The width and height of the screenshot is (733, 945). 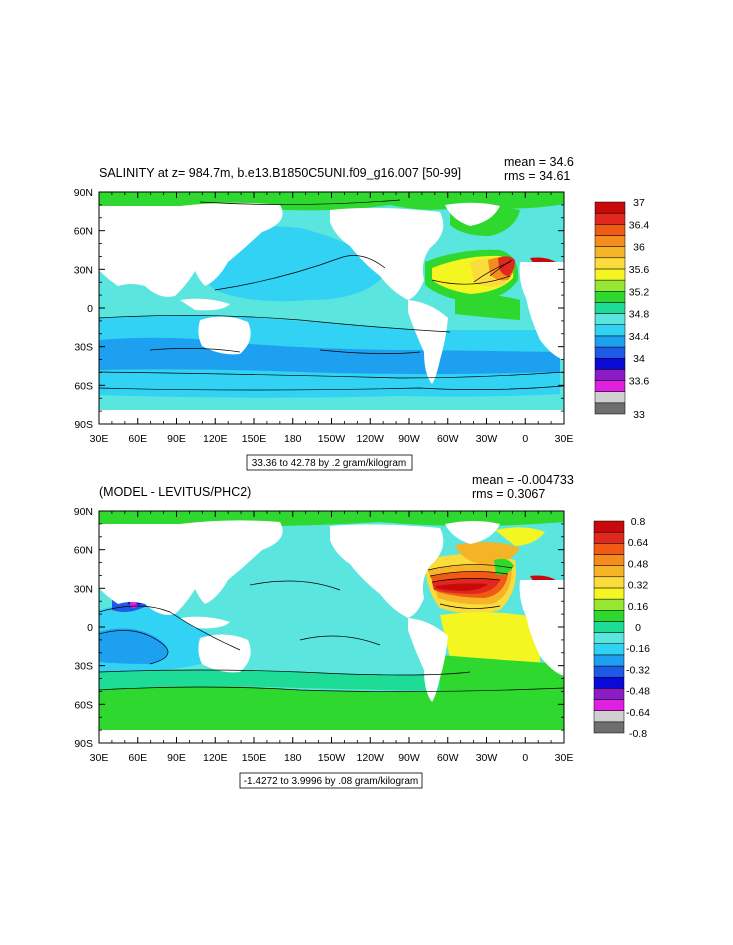 I want to click on land-indonesia, so click(x=205, y=304).